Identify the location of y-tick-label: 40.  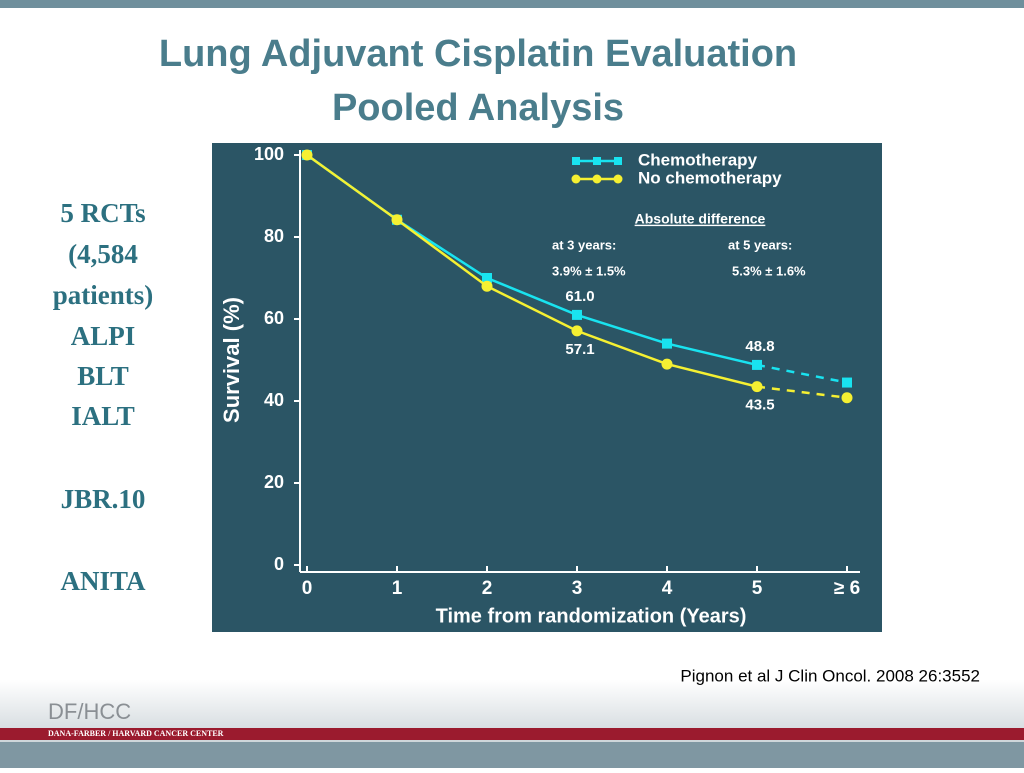
(274, 400).